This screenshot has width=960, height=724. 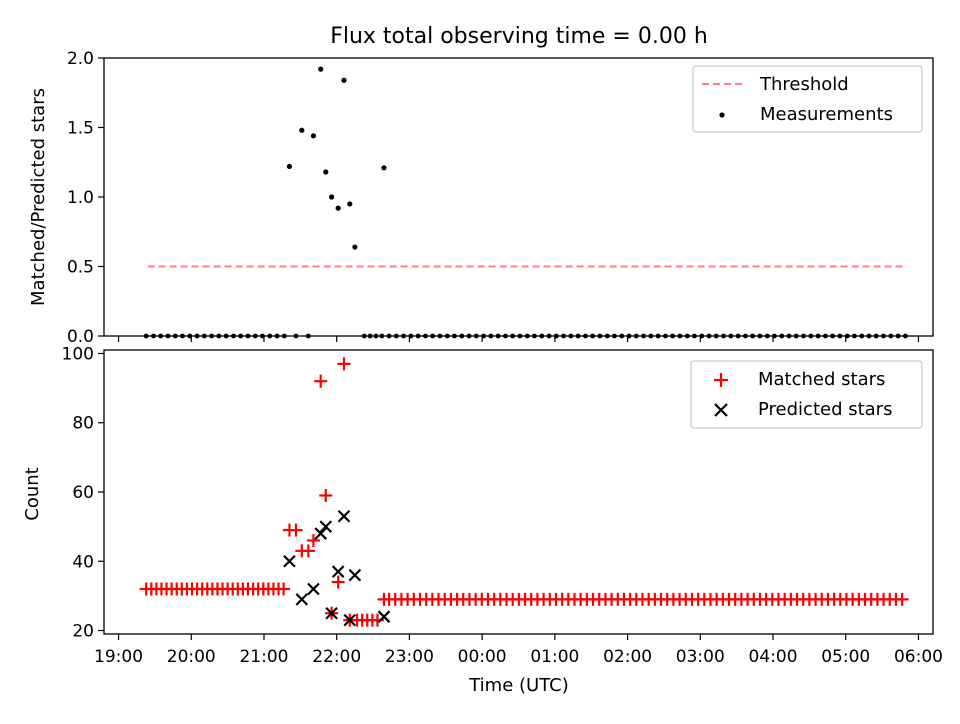 What do you see at coordinates (38, 197) in the screenshot?
I see `top-y-axis-label: Matched/Predicted stars` at bounding box center [38, 197].